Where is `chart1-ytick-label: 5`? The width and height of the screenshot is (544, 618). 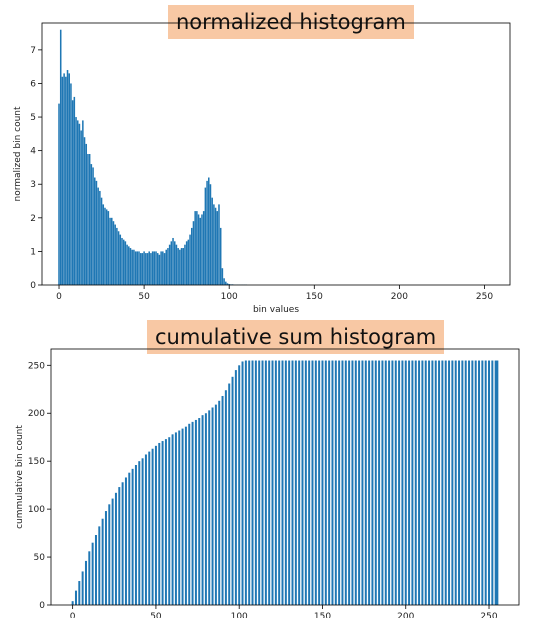
chart1-ytick-label: 5 is located at coordinates (33, 118).